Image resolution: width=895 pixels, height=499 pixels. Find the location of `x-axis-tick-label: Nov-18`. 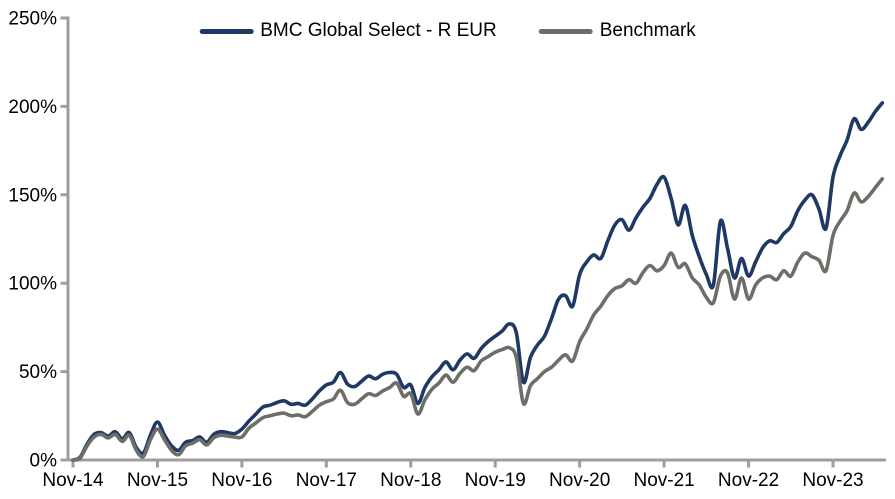

x-axis-tick-label: Nov-18 is located at coordinates (410, 480).